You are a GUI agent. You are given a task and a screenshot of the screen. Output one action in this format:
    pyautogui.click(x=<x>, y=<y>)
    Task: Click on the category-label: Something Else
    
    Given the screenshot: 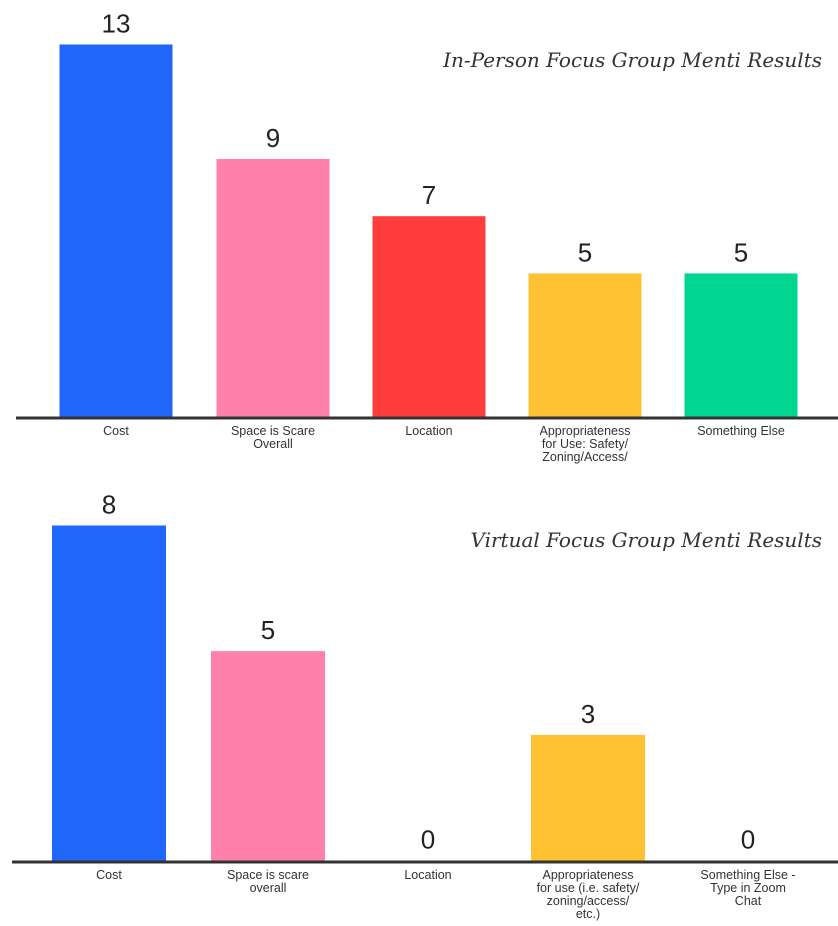 What is the action you would take?
    pyautogui.click(x=741, y=431)
    